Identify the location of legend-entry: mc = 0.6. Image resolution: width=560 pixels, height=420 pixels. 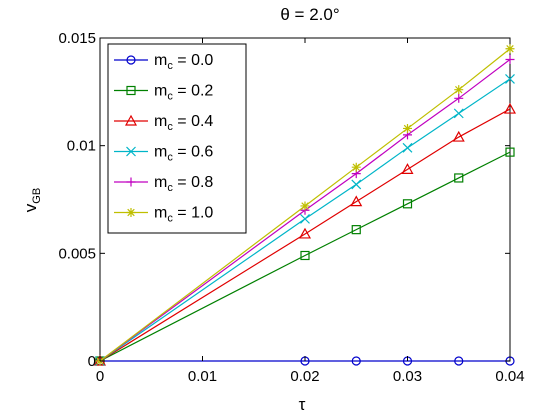
(163, 154).